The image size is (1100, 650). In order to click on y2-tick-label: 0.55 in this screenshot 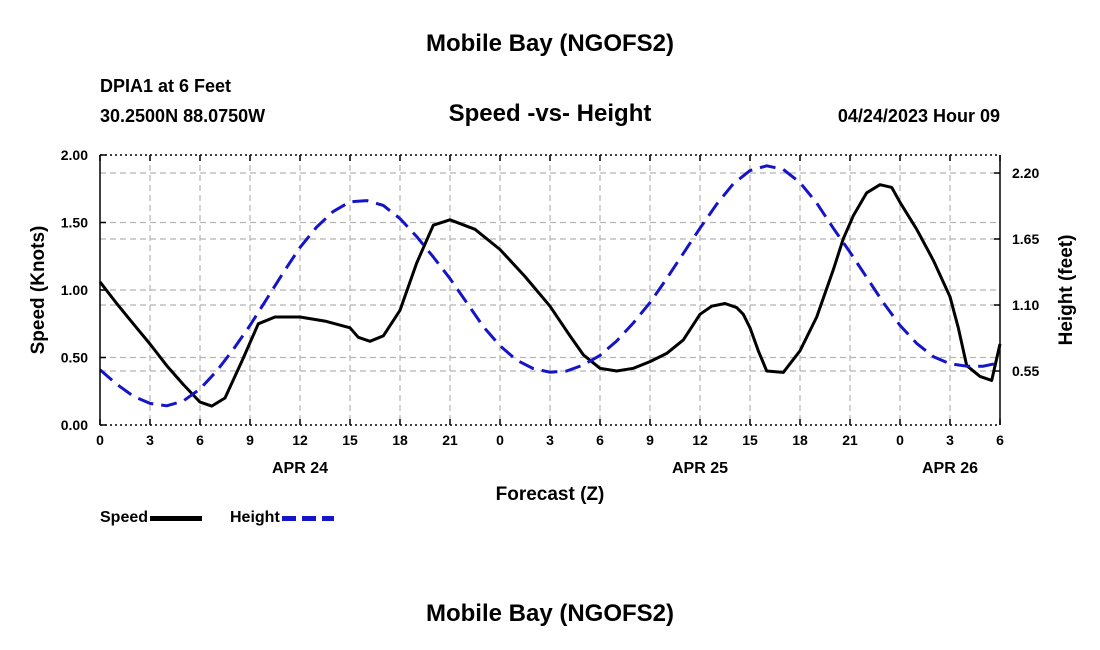, I will do `click(1025, 371)`.